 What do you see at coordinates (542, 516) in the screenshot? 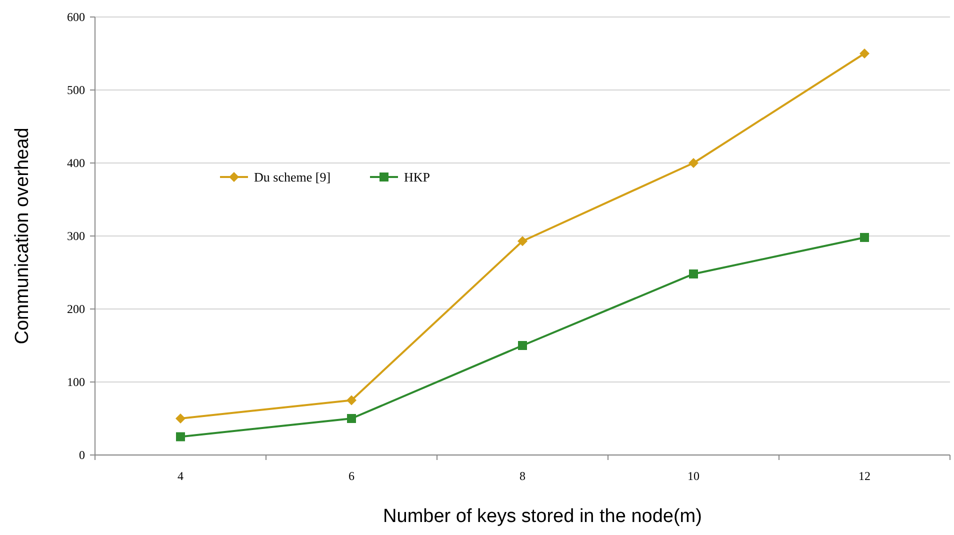
I see `x-axis-title: Number of keys stored in the node(m)` at bounding box center [542, 516].